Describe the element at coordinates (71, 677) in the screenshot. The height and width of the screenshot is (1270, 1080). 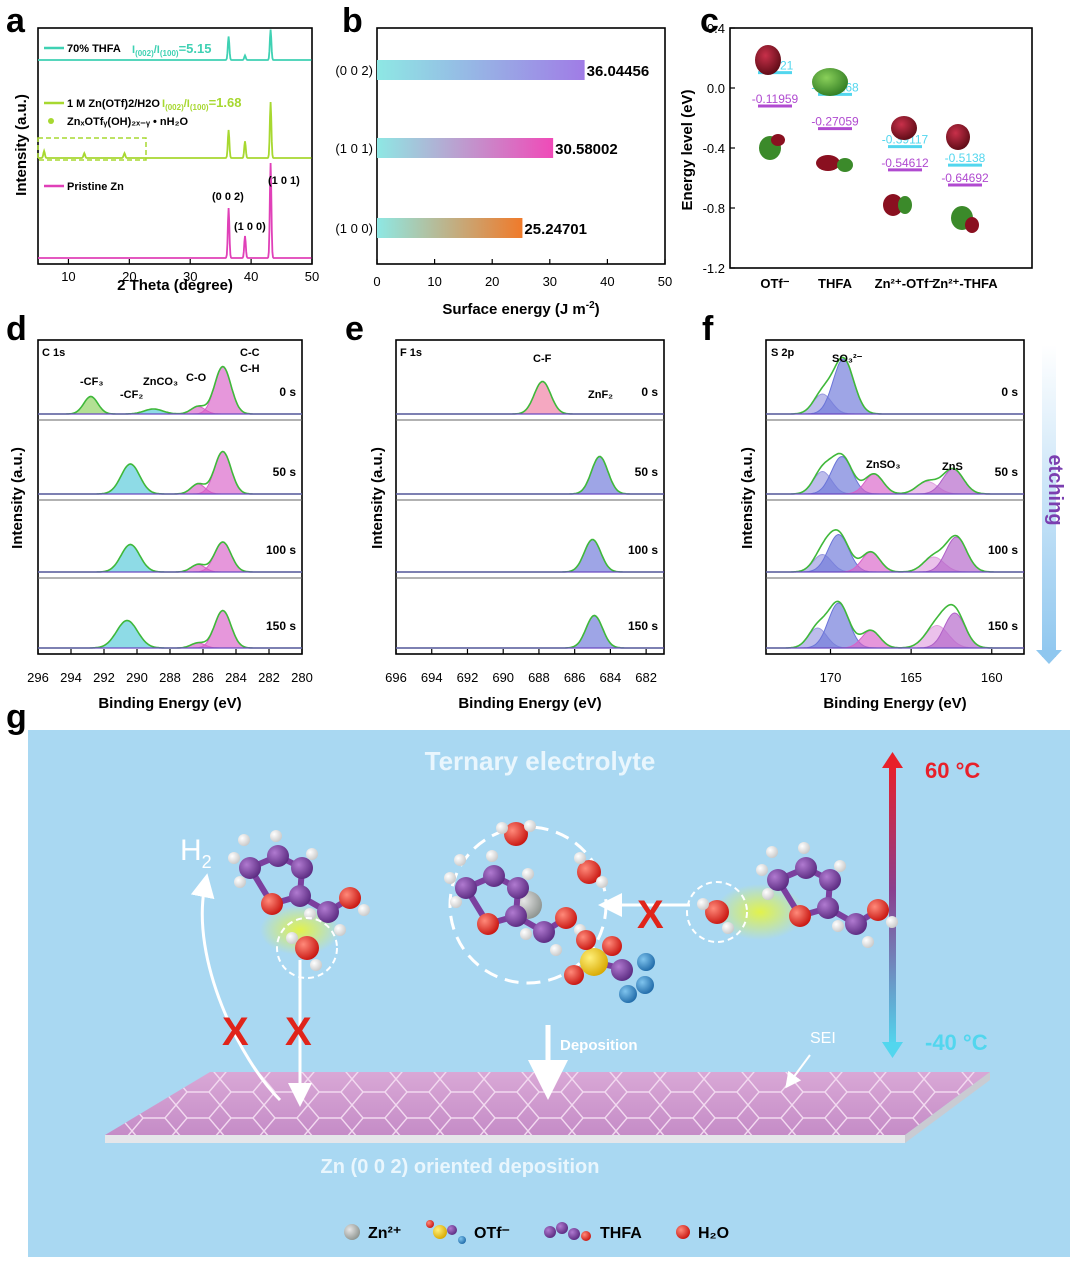
I see `x-tick-label: 294` at that location.